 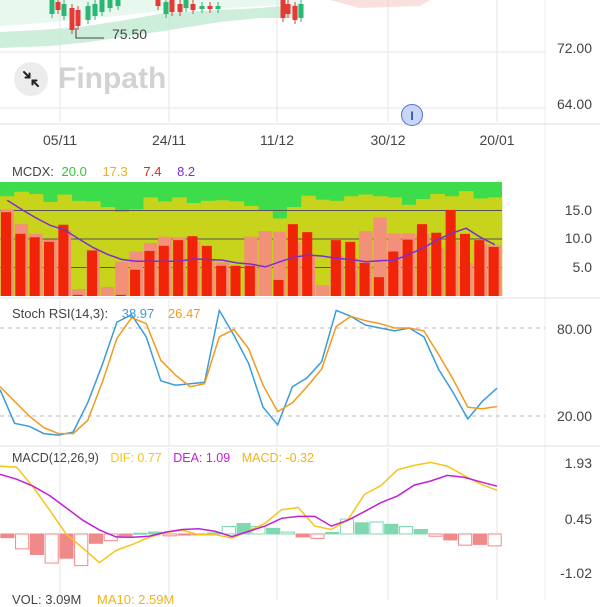 What do you see at coordinates (388, 140) in the screenshot?
I see `x-axis-label: 30/12` at bounding box center [388, 140].